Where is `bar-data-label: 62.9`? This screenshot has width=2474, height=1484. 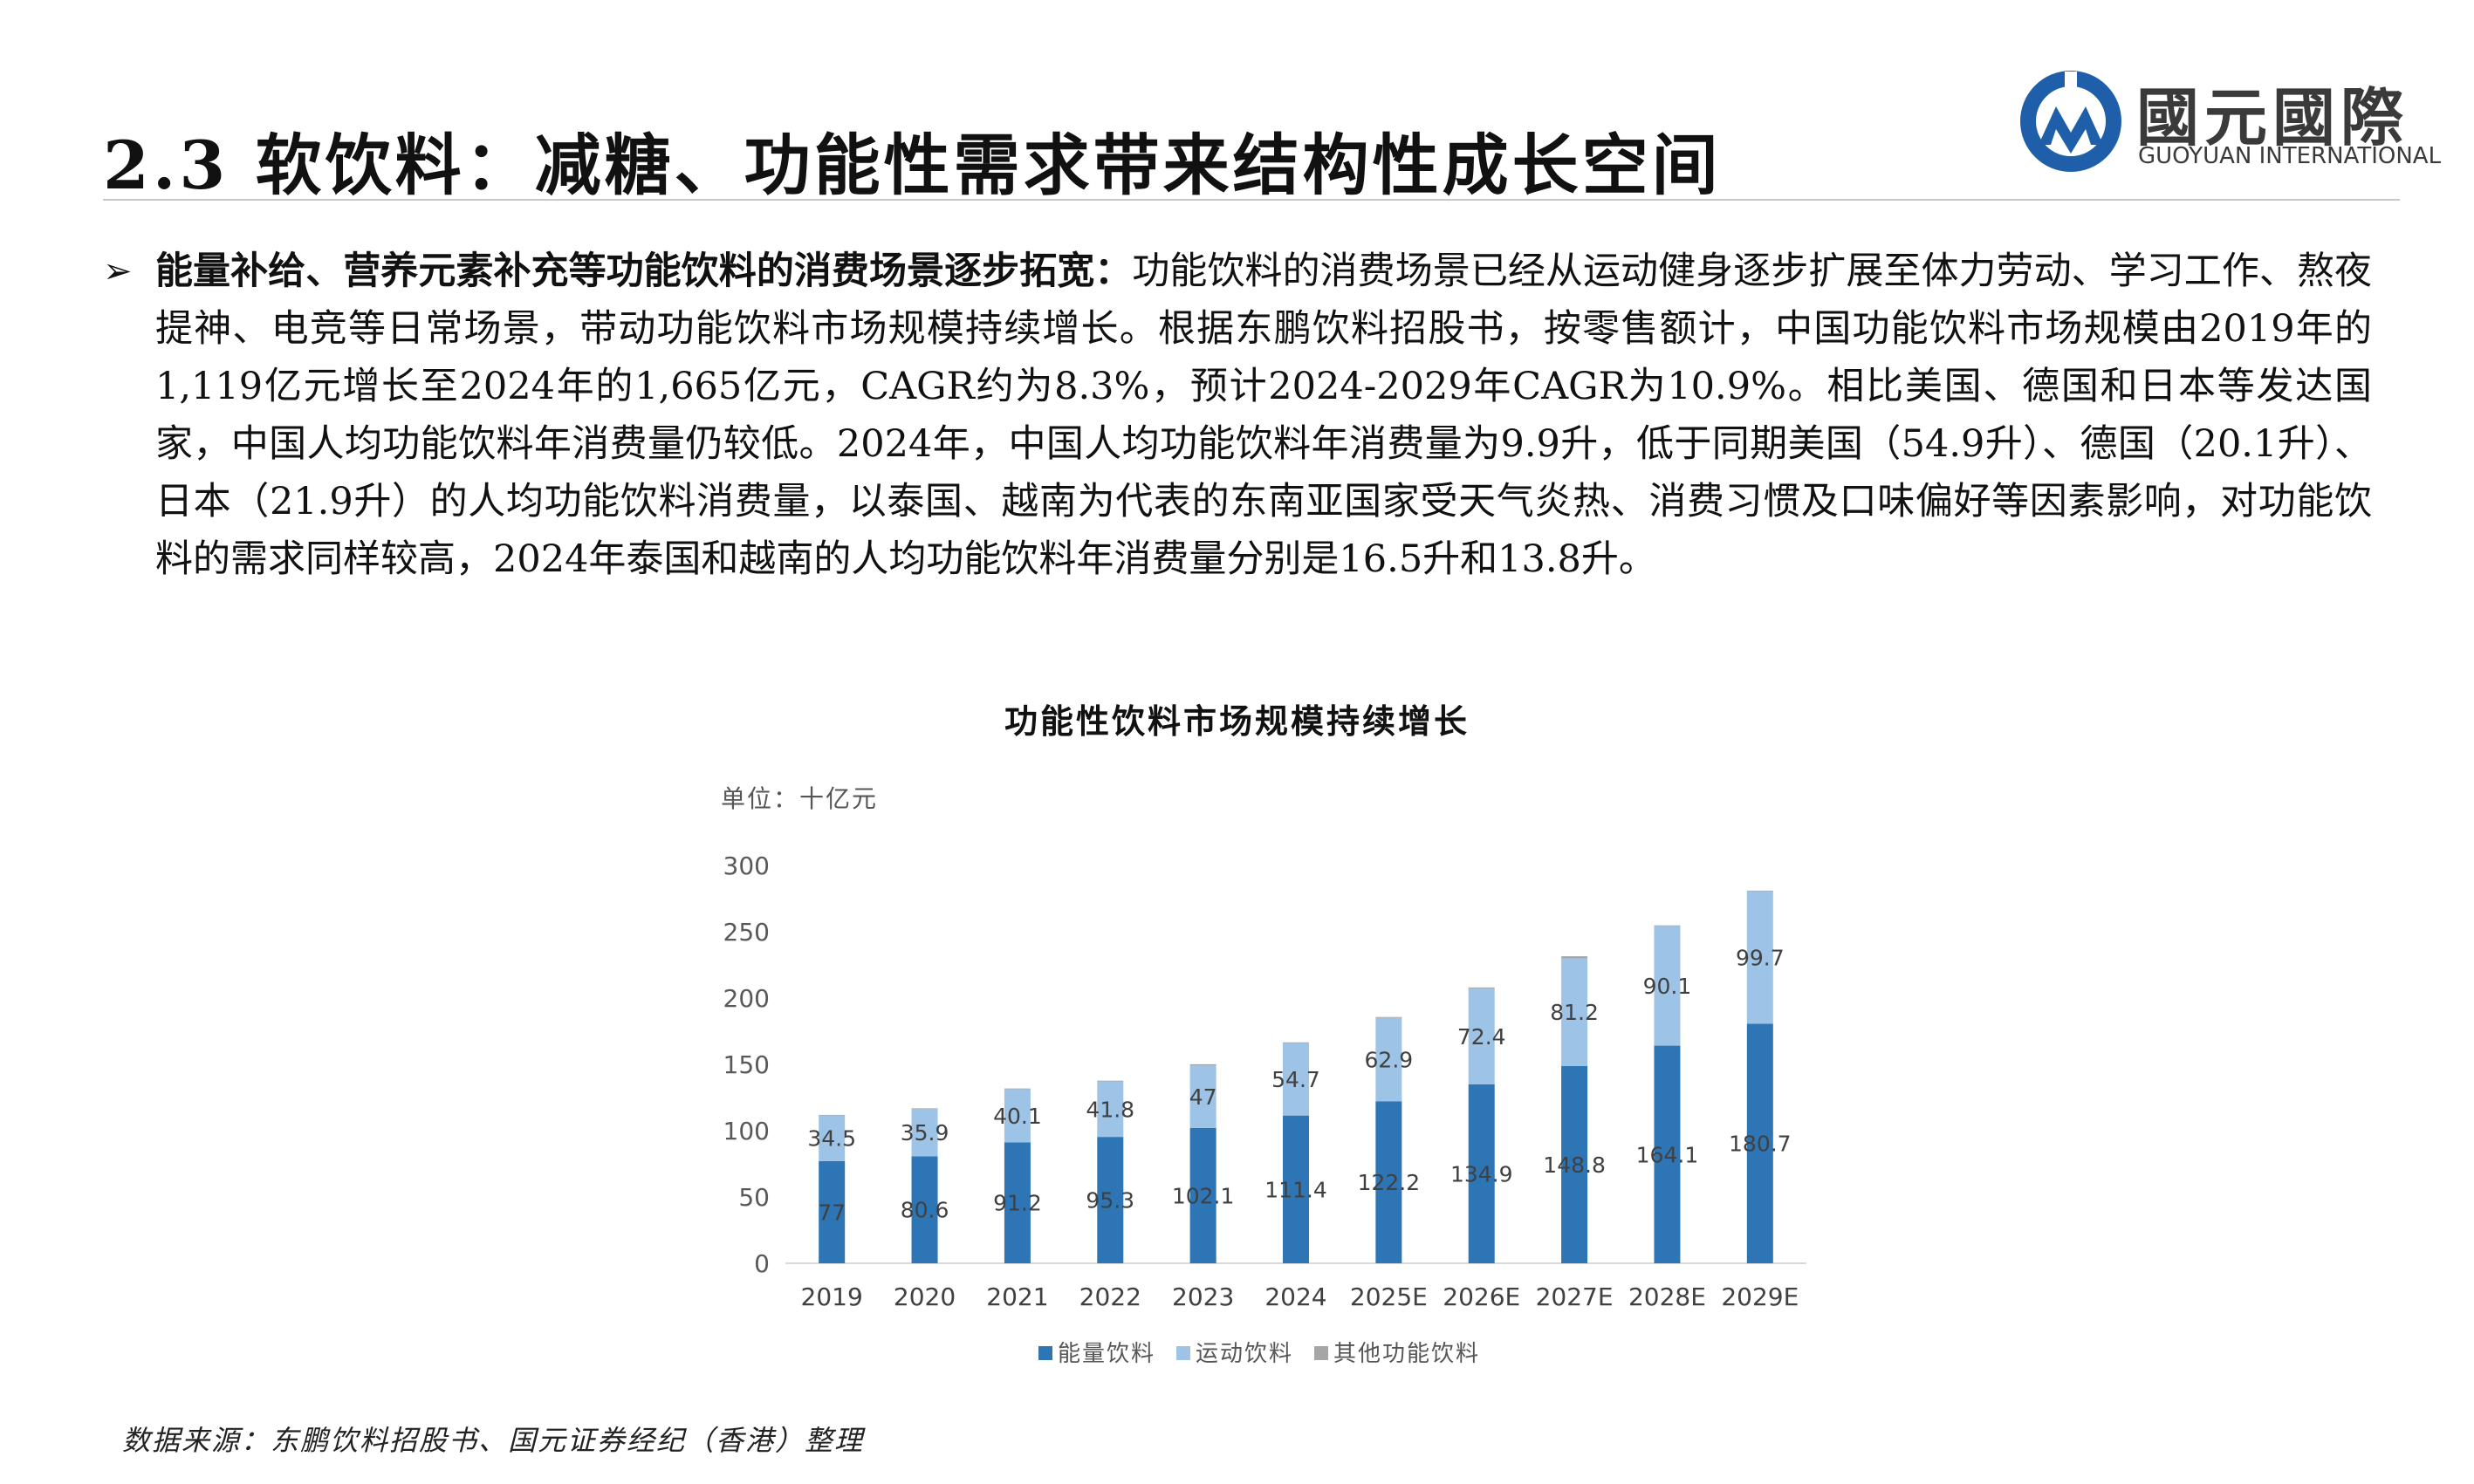
bar-data-label: 62.9 is located at coordinates (1390, 1059).